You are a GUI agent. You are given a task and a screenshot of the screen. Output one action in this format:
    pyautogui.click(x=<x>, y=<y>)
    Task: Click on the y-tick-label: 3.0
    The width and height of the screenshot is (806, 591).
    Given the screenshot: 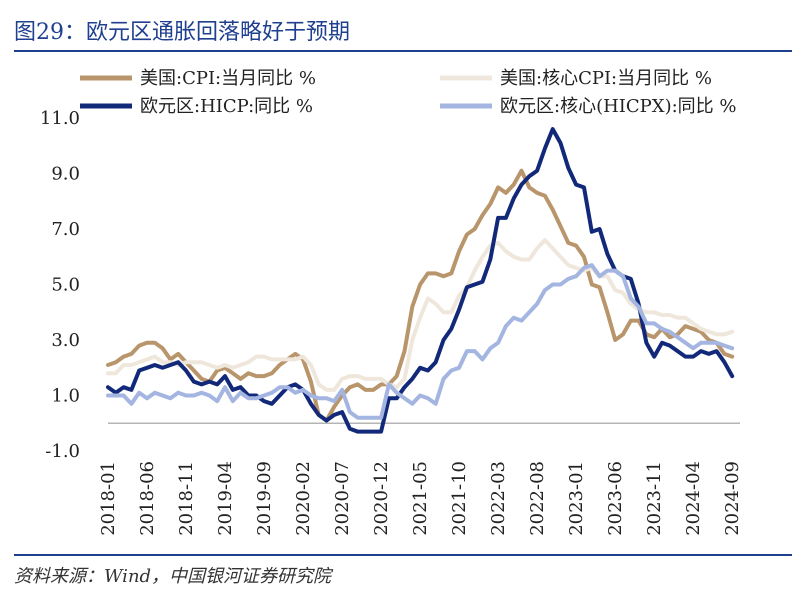 What is the action you would take?
    pyautogui.click(x=65, y=340)
    